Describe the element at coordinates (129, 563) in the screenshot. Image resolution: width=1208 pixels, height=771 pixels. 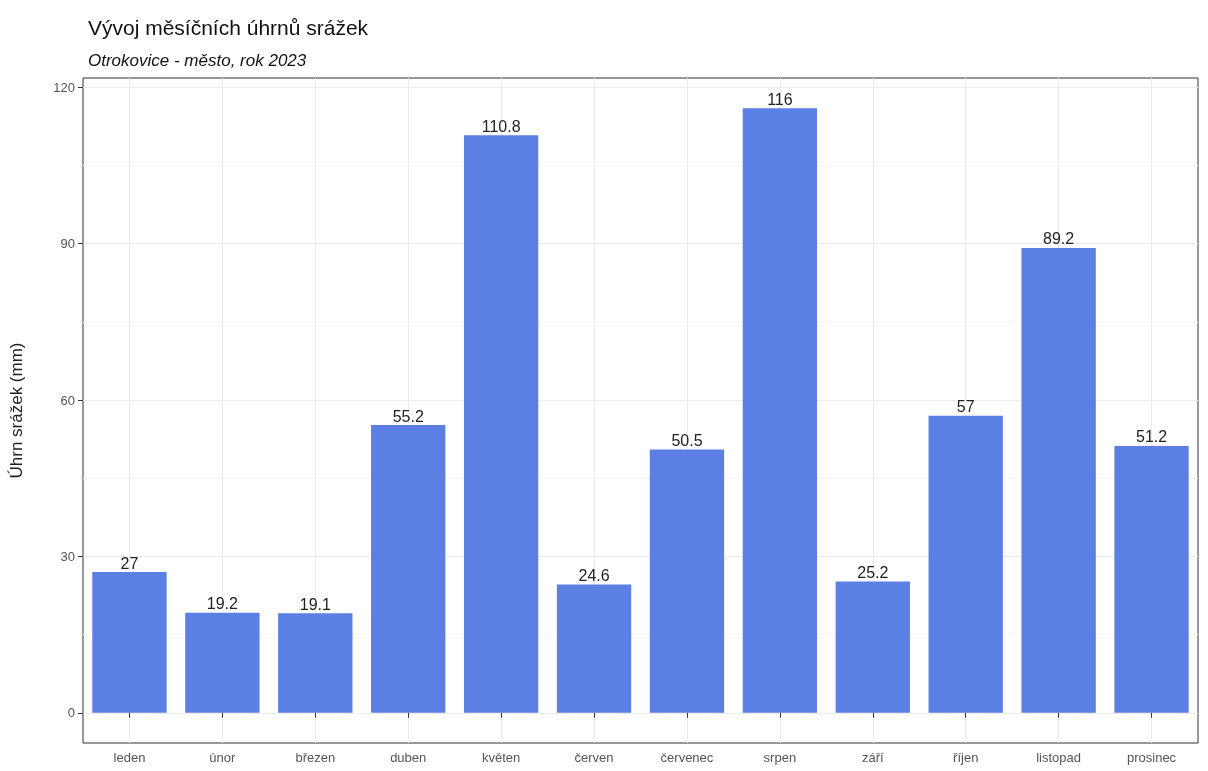
I see `data-label: 27` at that location.